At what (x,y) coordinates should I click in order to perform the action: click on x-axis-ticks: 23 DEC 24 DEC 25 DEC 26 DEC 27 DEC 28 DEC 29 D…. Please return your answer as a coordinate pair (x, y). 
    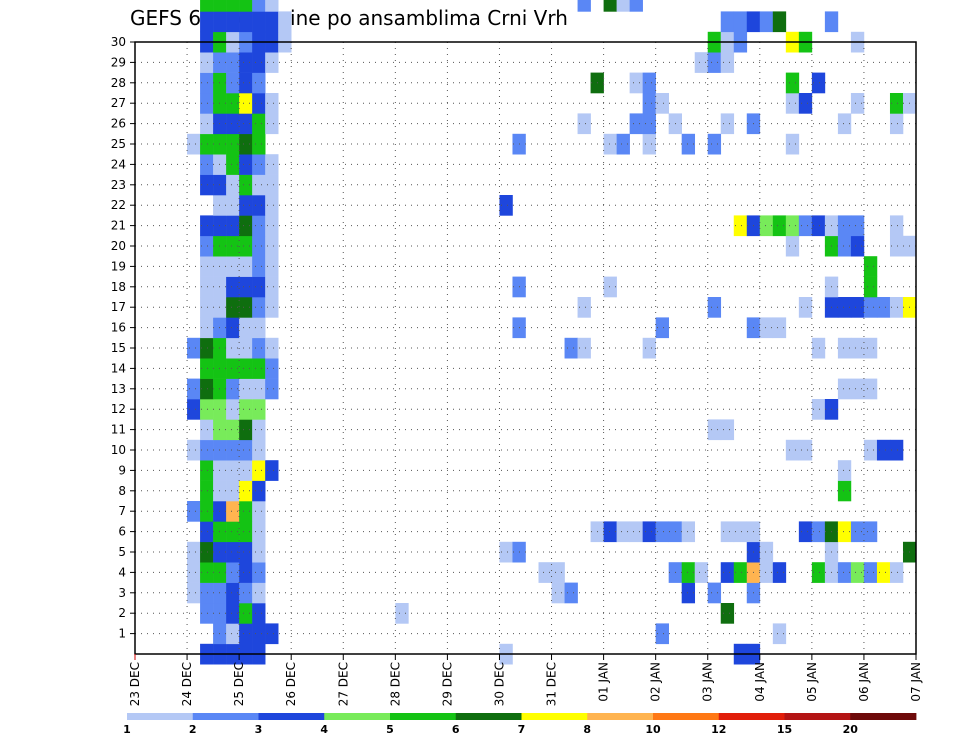
    Looking at the image, I should click on (525, 680).